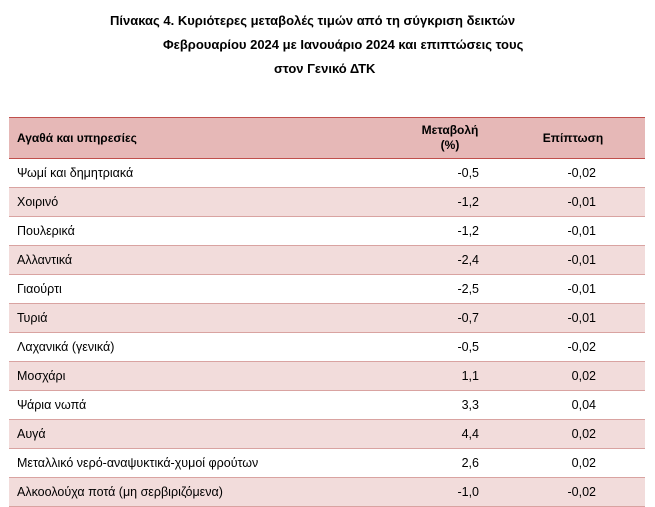 The width and height of the screenshot is (655, 507). I want to click on table-row: Αυγά 4,4 0,02, so click(327, 434).